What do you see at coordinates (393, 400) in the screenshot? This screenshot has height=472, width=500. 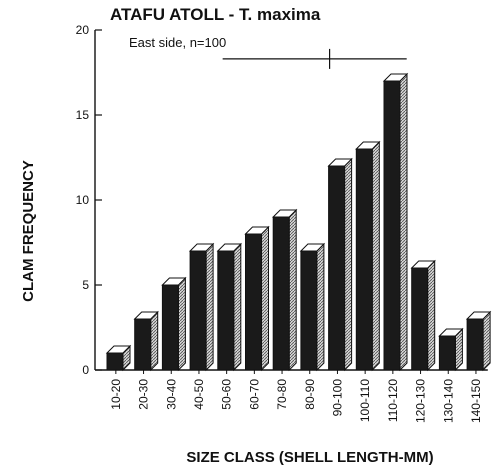 I see `x-tick-label: 110-120` at bounding box center [393, 400].